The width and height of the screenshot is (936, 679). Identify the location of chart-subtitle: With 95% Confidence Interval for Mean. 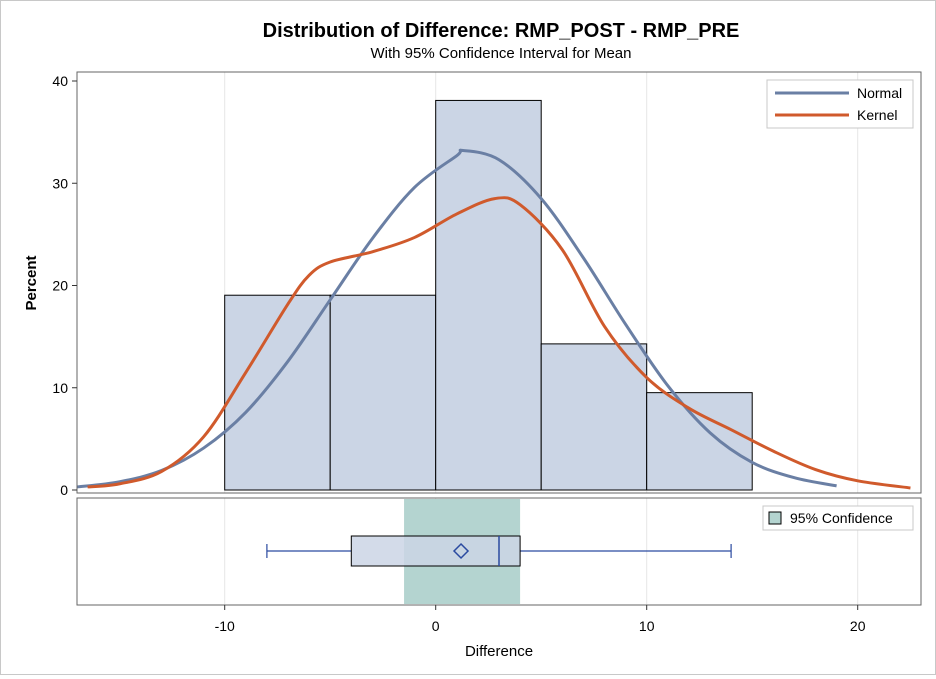
(501, 53).